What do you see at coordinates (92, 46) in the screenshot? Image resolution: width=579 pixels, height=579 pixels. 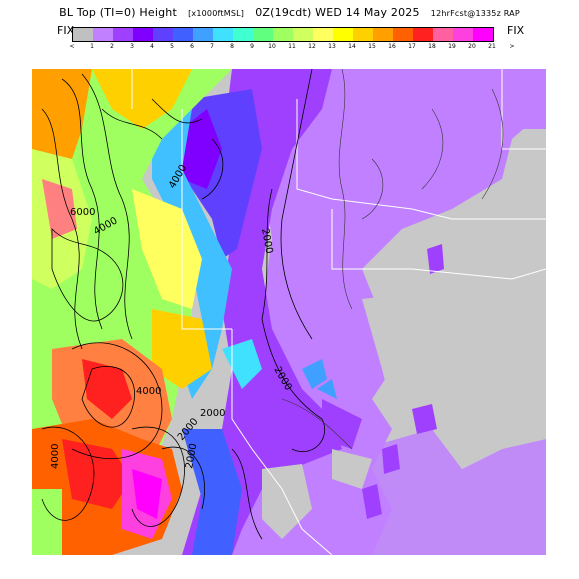 I see `legend-tick-label: 1` at bounding box center [92, 46].